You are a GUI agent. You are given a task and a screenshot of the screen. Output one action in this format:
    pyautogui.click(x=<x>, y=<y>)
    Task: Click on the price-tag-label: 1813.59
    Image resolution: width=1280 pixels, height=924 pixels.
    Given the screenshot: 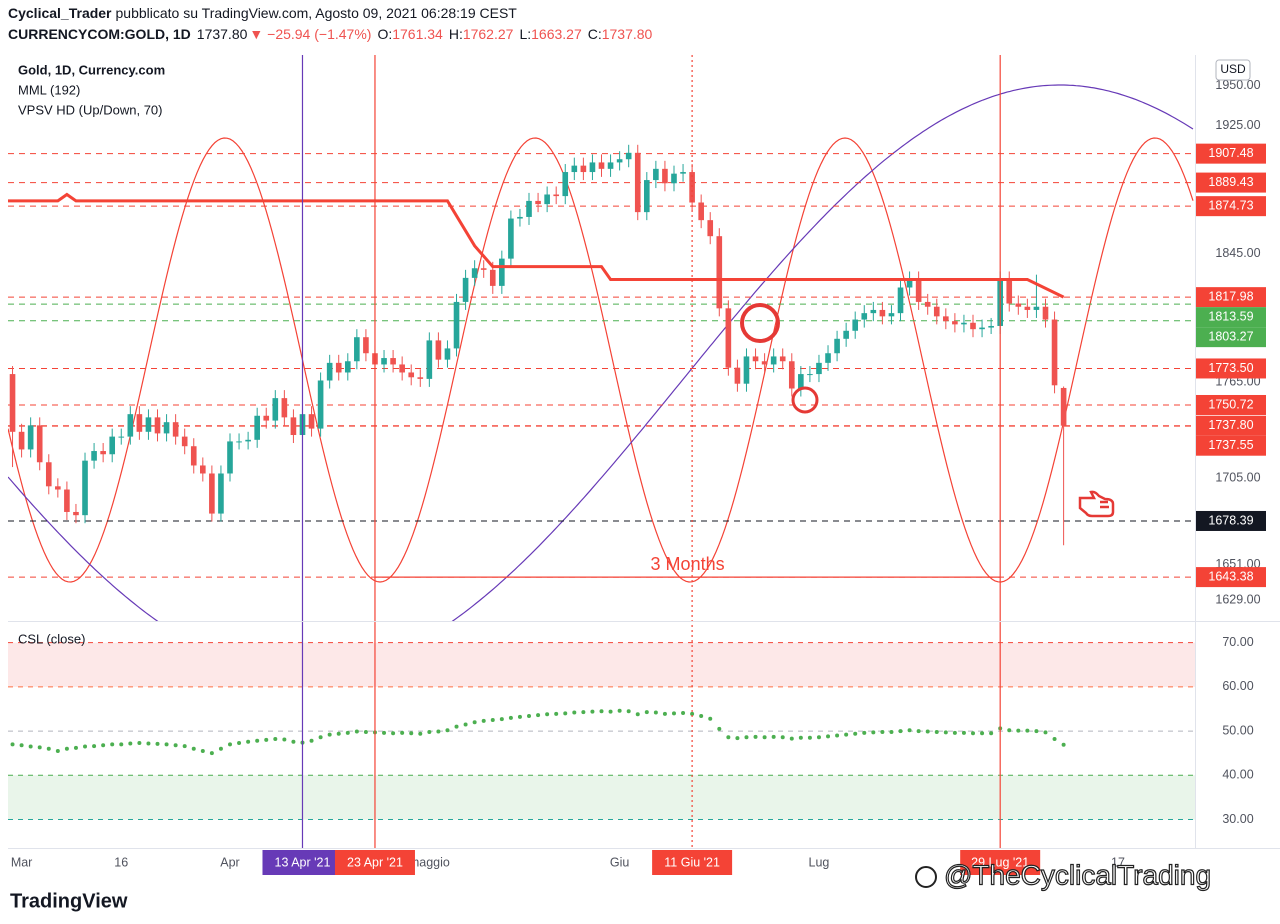 What is the action you would take?
    pyautogui.click(x=1230, y=316)
    